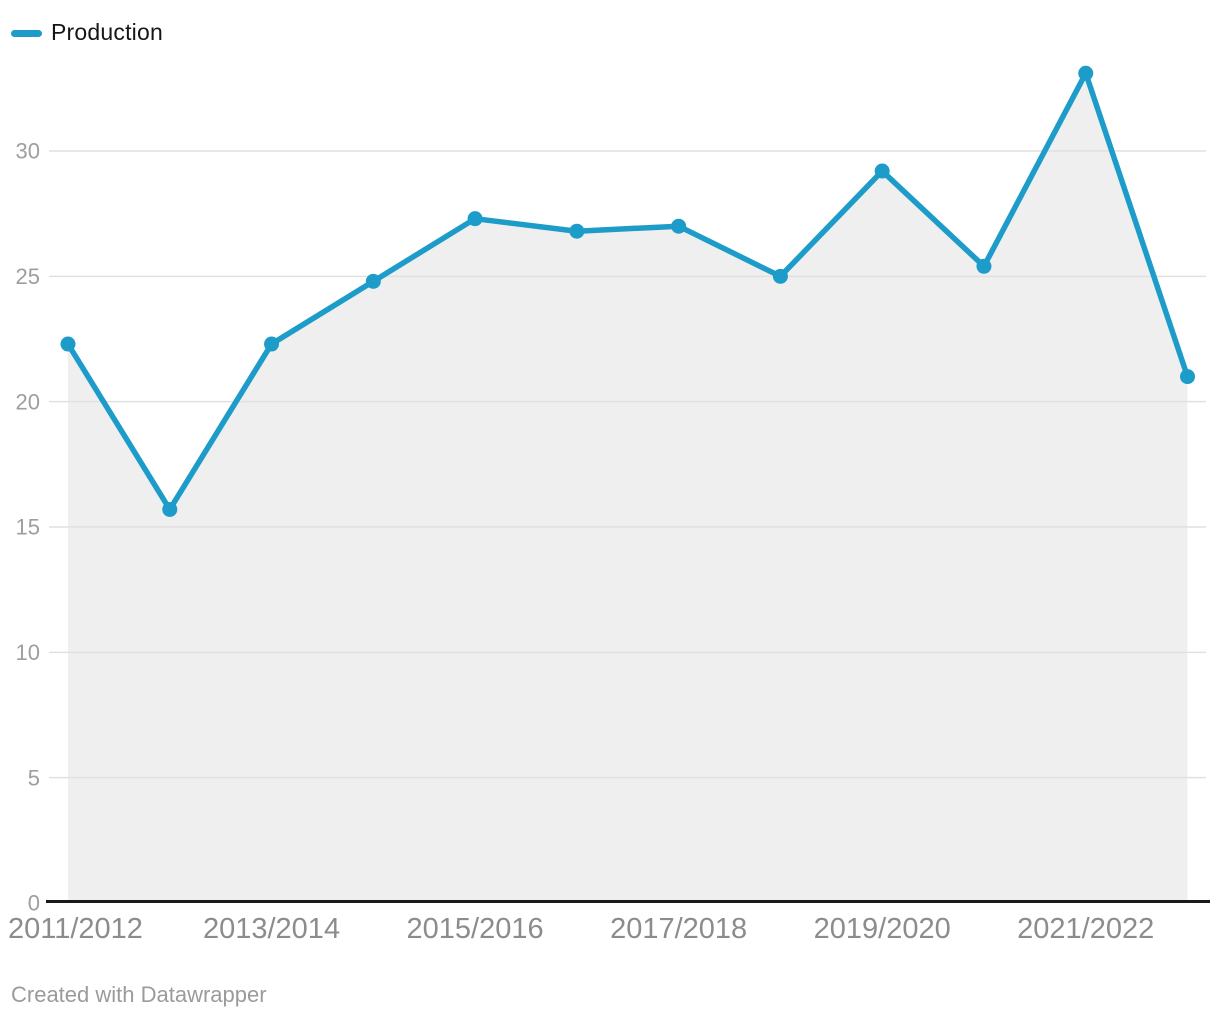 The height and width of the screenshot is (1020, 1220). Describe the element at coordinates (34, 777) in the screenshot. I see `y-tick-label: 5` at that location.